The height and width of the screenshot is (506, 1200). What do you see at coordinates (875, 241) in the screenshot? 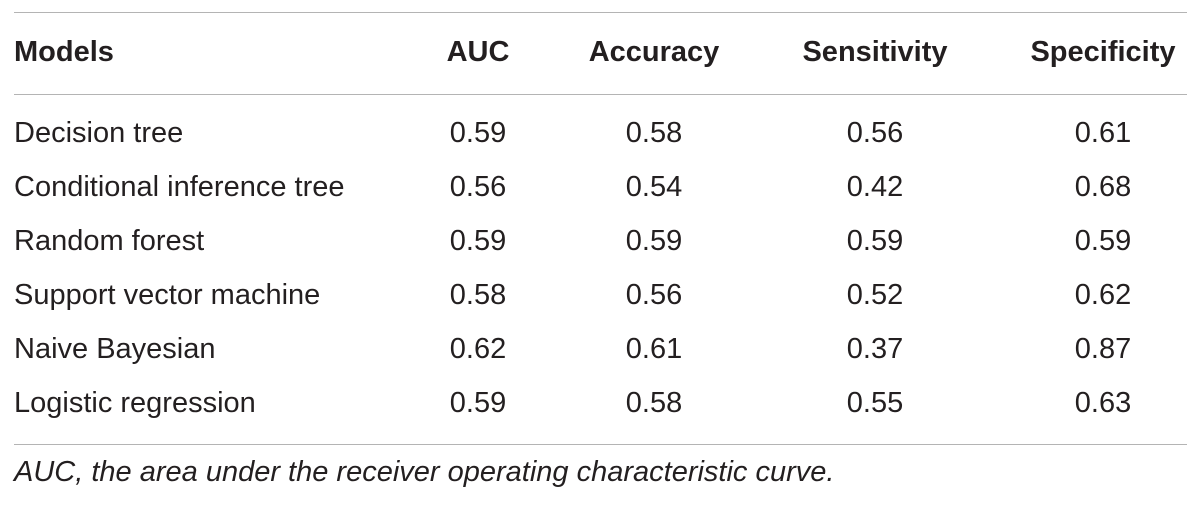
I see `row-sensitivity: 0.59` at bounding box center [875, 241].